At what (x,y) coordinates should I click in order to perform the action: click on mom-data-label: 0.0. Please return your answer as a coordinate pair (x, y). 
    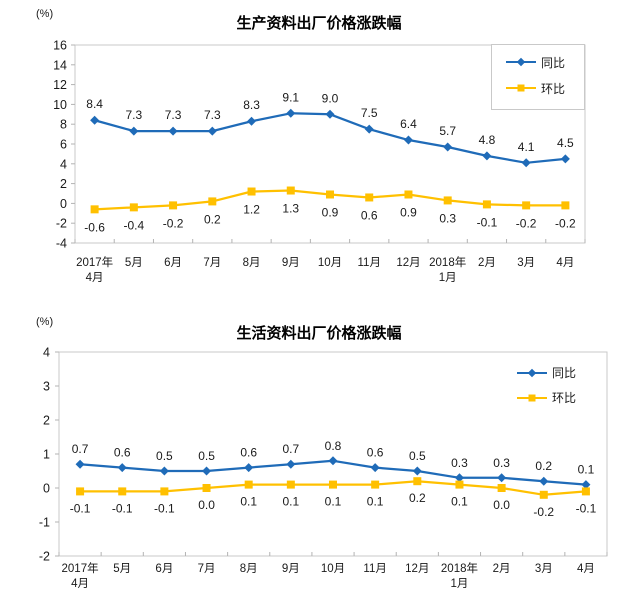
    Looking at the image, I should click on (501, 505).